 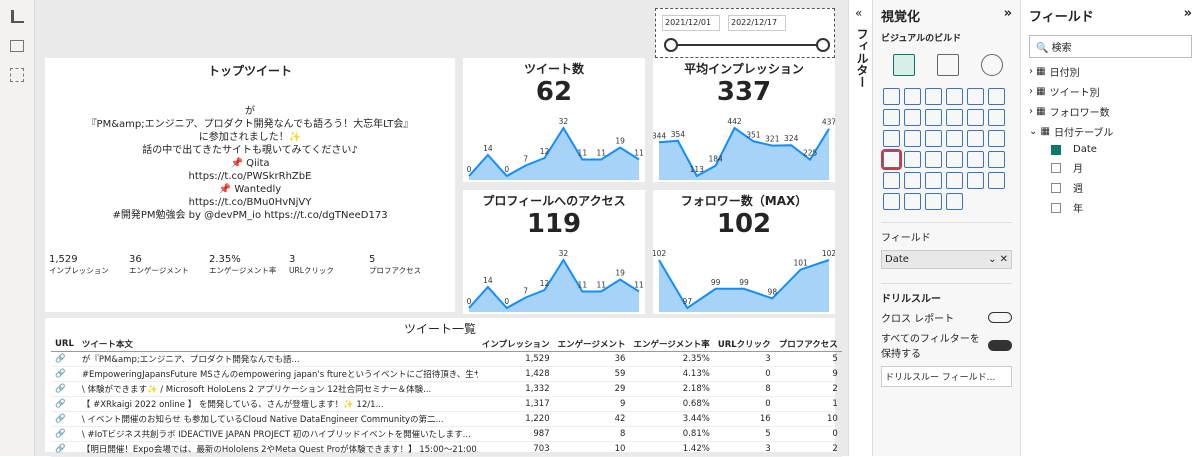 I want to click on search-box: 🔍 検索, so click(x=1110, y=46).